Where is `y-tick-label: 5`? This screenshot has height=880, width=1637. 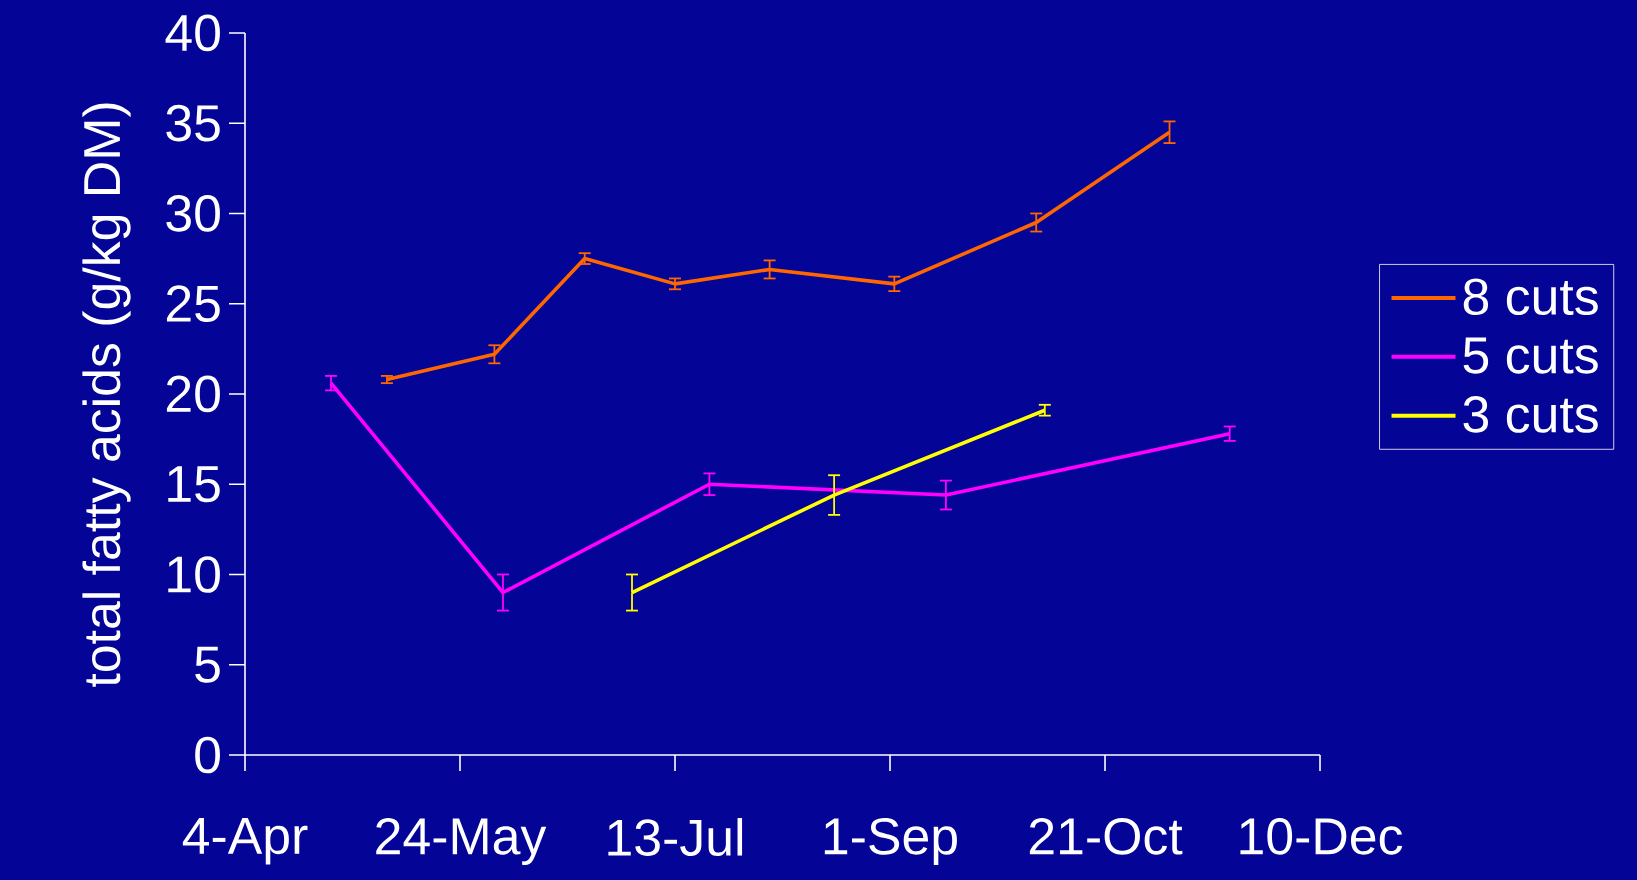
y-tick-label: 5 is located at coordinates (207, 664).